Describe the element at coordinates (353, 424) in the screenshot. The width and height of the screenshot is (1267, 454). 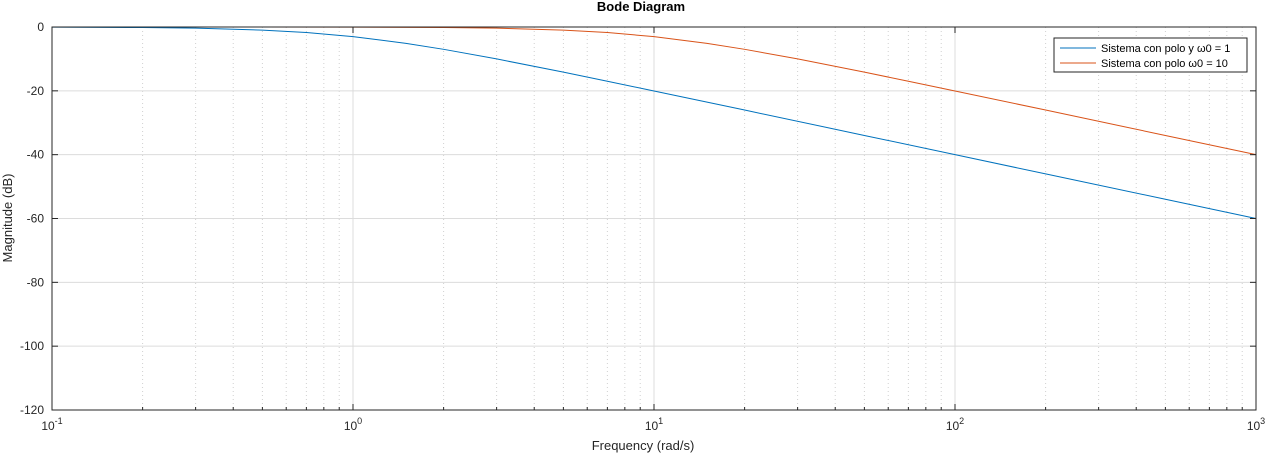
I see `x-tick-label: 10⁰` at that location.